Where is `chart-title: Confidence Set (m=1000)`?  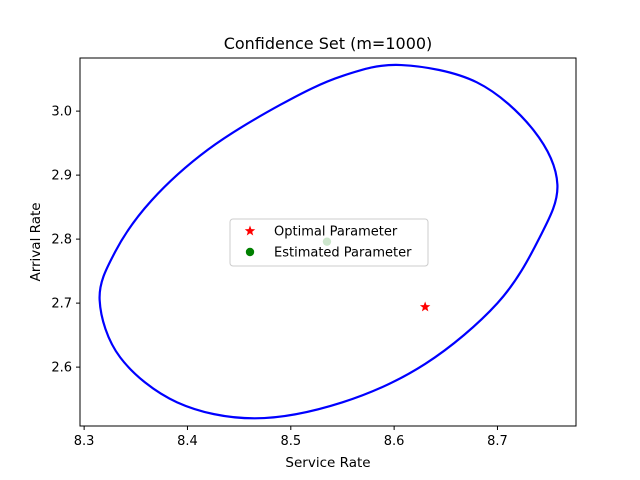 chart-title: Confidence Set (m=1000) is located at coordinates (328, 43).